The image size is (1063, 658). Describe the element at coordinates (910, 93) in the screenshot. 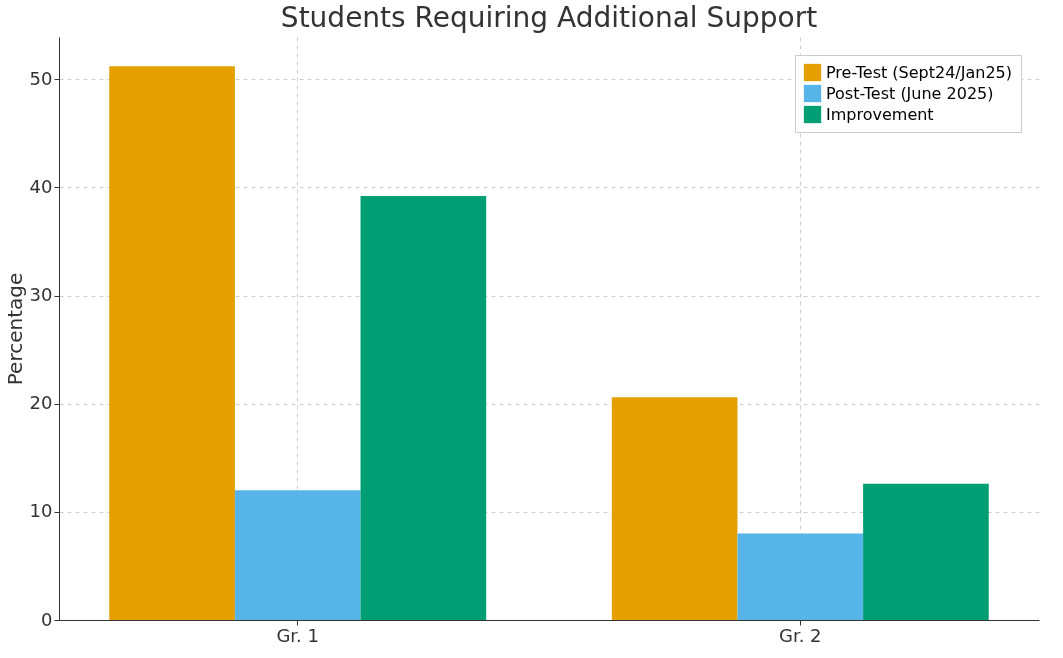

I see `legend-label: Post-Test (June 2025)` at that location.